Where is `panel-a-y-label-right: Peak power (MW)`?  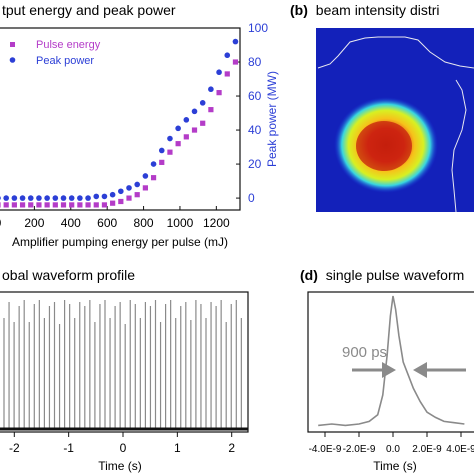
panel-a-y-label-right: Peak power (MW) is located at coordinates (272, 119).